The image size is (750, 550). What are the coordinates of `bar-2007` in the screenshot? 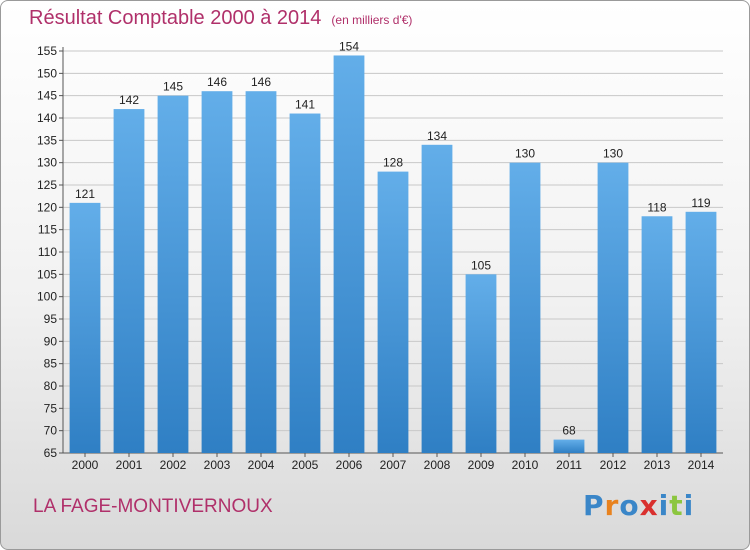 It's located at (393, 312).